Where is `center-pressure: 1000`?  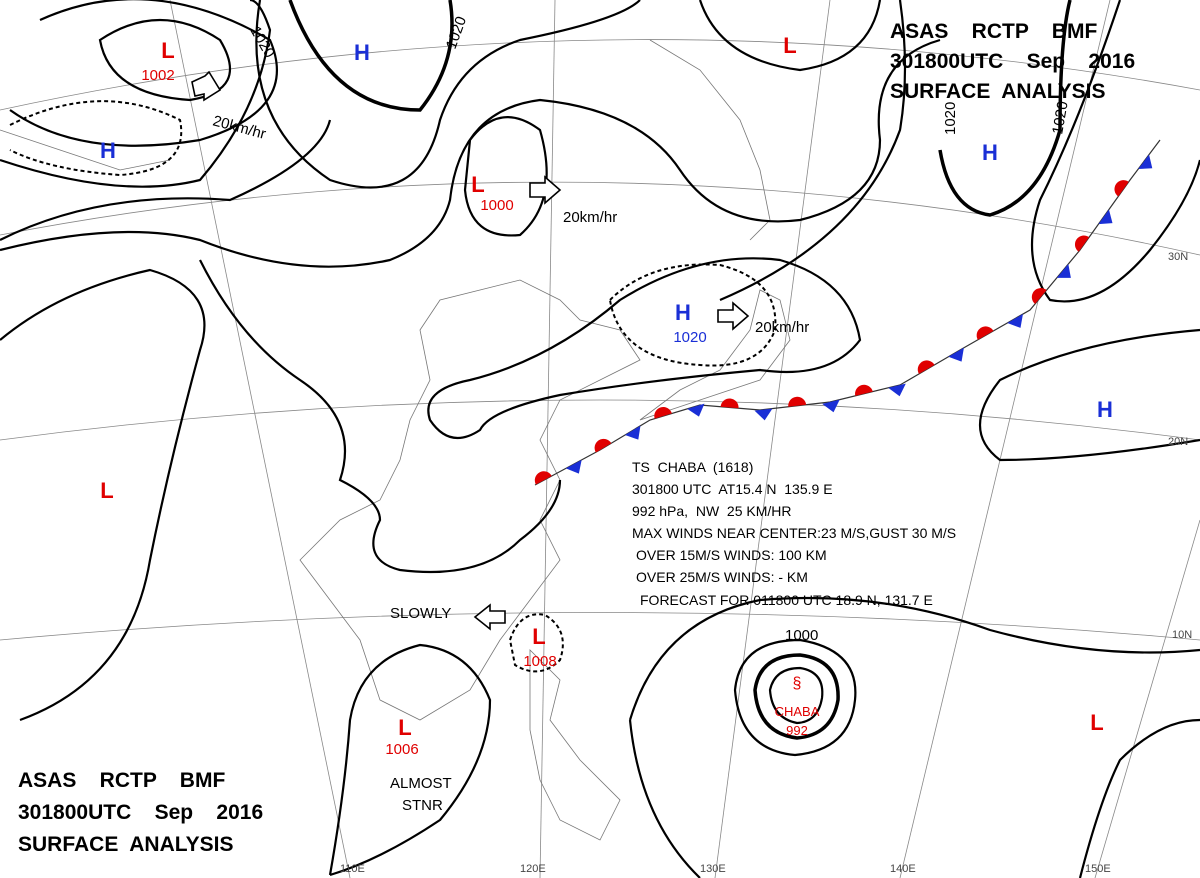
center-pressure: 1000 is located at coordinates (496, 205).